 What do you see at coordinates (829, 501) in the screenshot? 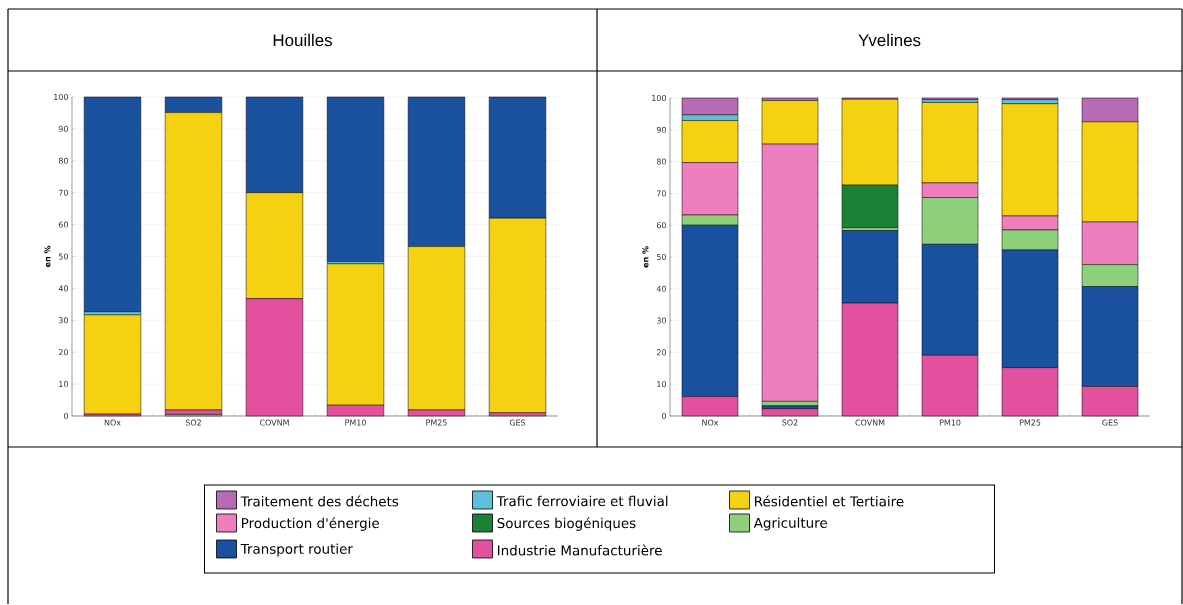
I see `legend-label: Résidentiel et Tertiaire` at bounding box center [829, 501].